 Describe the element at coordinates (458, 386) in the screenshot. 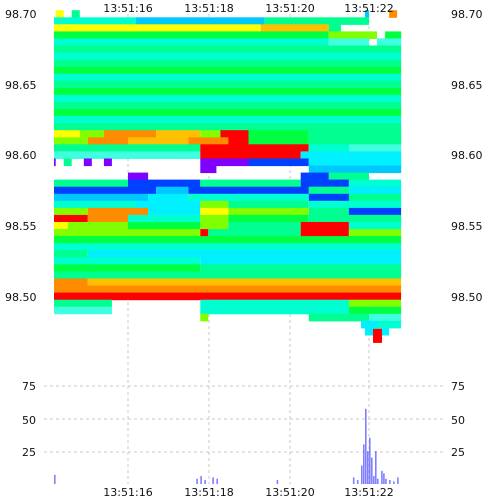

I see `right-volume-tick-label: 75` at that location.